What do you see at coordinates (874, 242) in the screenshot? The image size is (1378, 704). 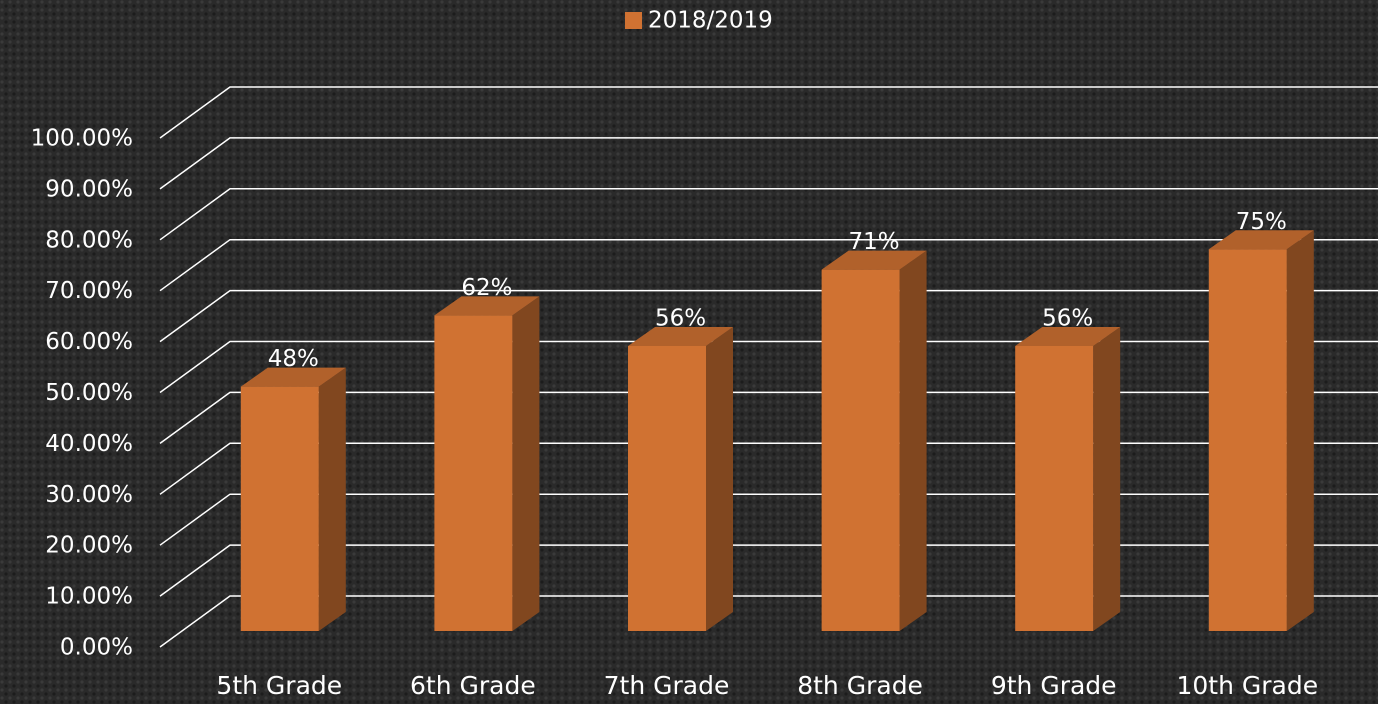 I see `value-label: 71%` at bounding box center [874, 242].